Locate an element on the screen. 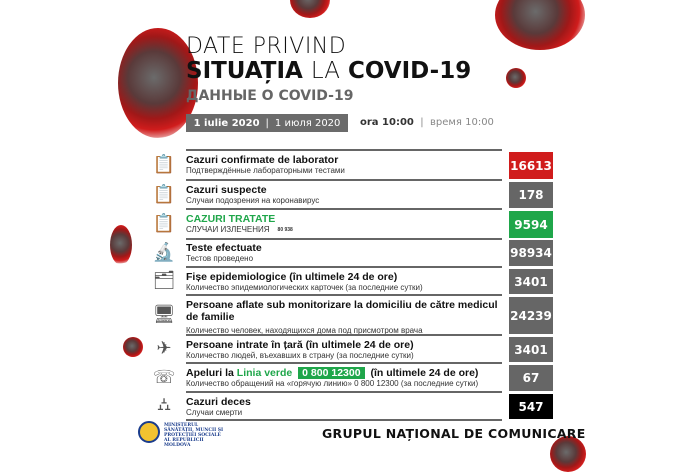  stat-value: 16613 is located at coordinates (531, 165).